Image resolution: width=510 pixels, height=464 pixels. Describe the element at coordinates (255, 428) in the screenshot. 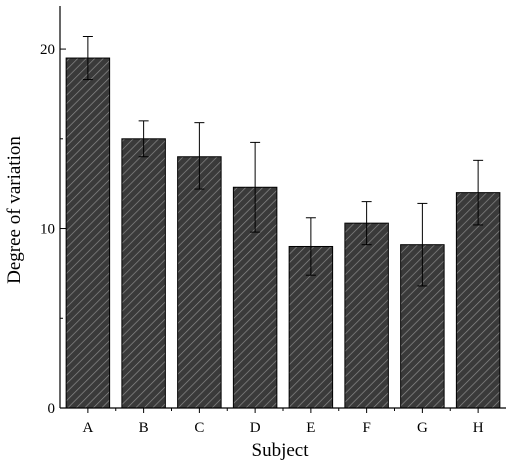

I see `x-tick-label-D: D` at that location.